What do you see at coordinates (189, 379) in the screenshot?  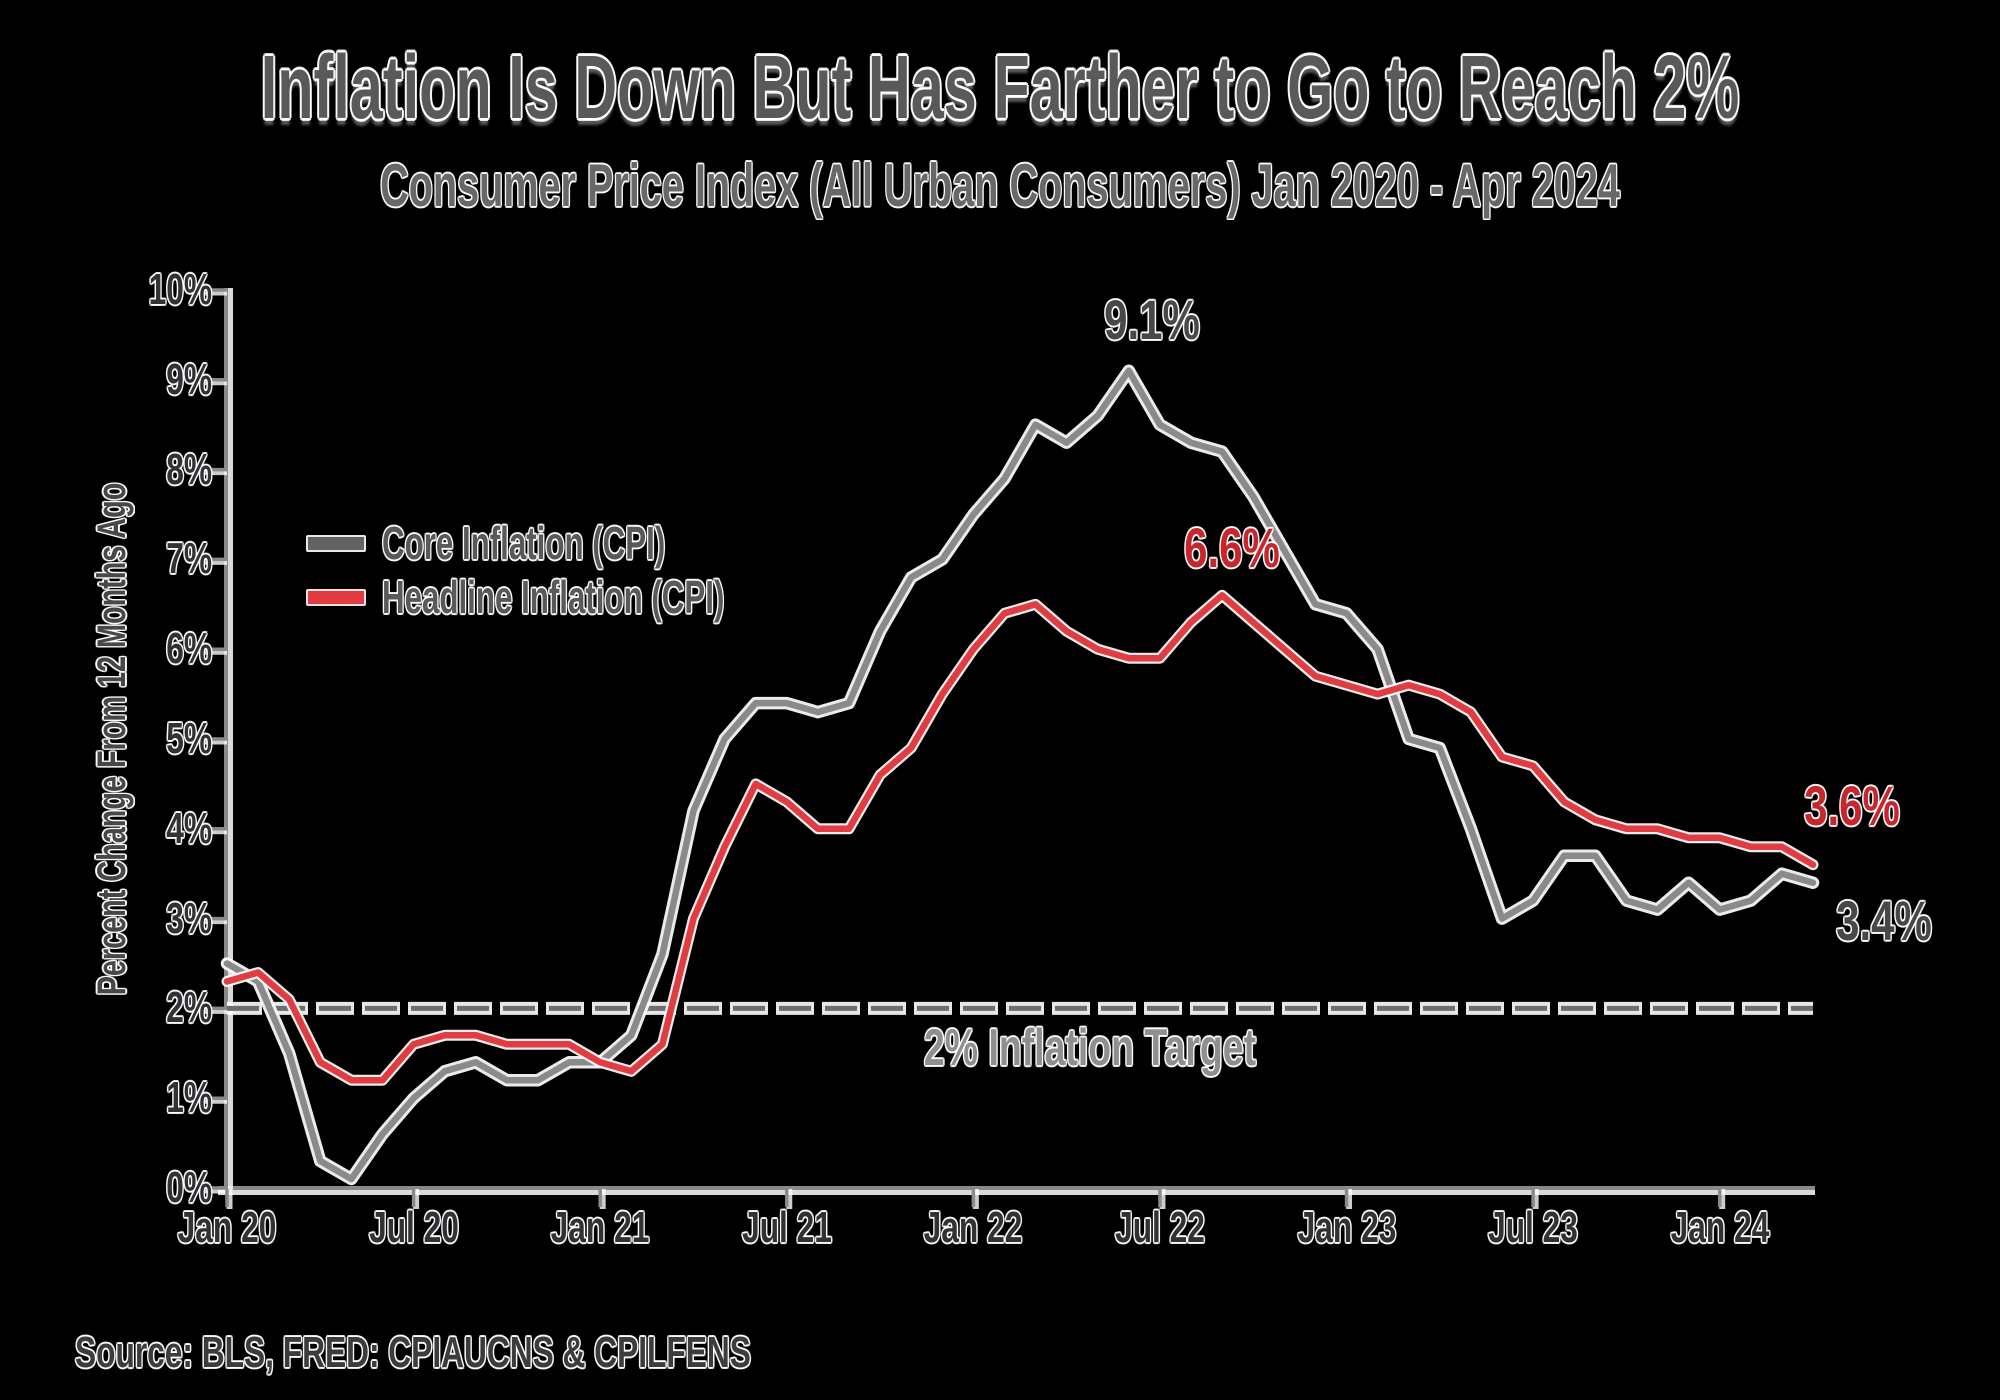 I see `y-tick-label: 9%` at bounding box center [189, 379].